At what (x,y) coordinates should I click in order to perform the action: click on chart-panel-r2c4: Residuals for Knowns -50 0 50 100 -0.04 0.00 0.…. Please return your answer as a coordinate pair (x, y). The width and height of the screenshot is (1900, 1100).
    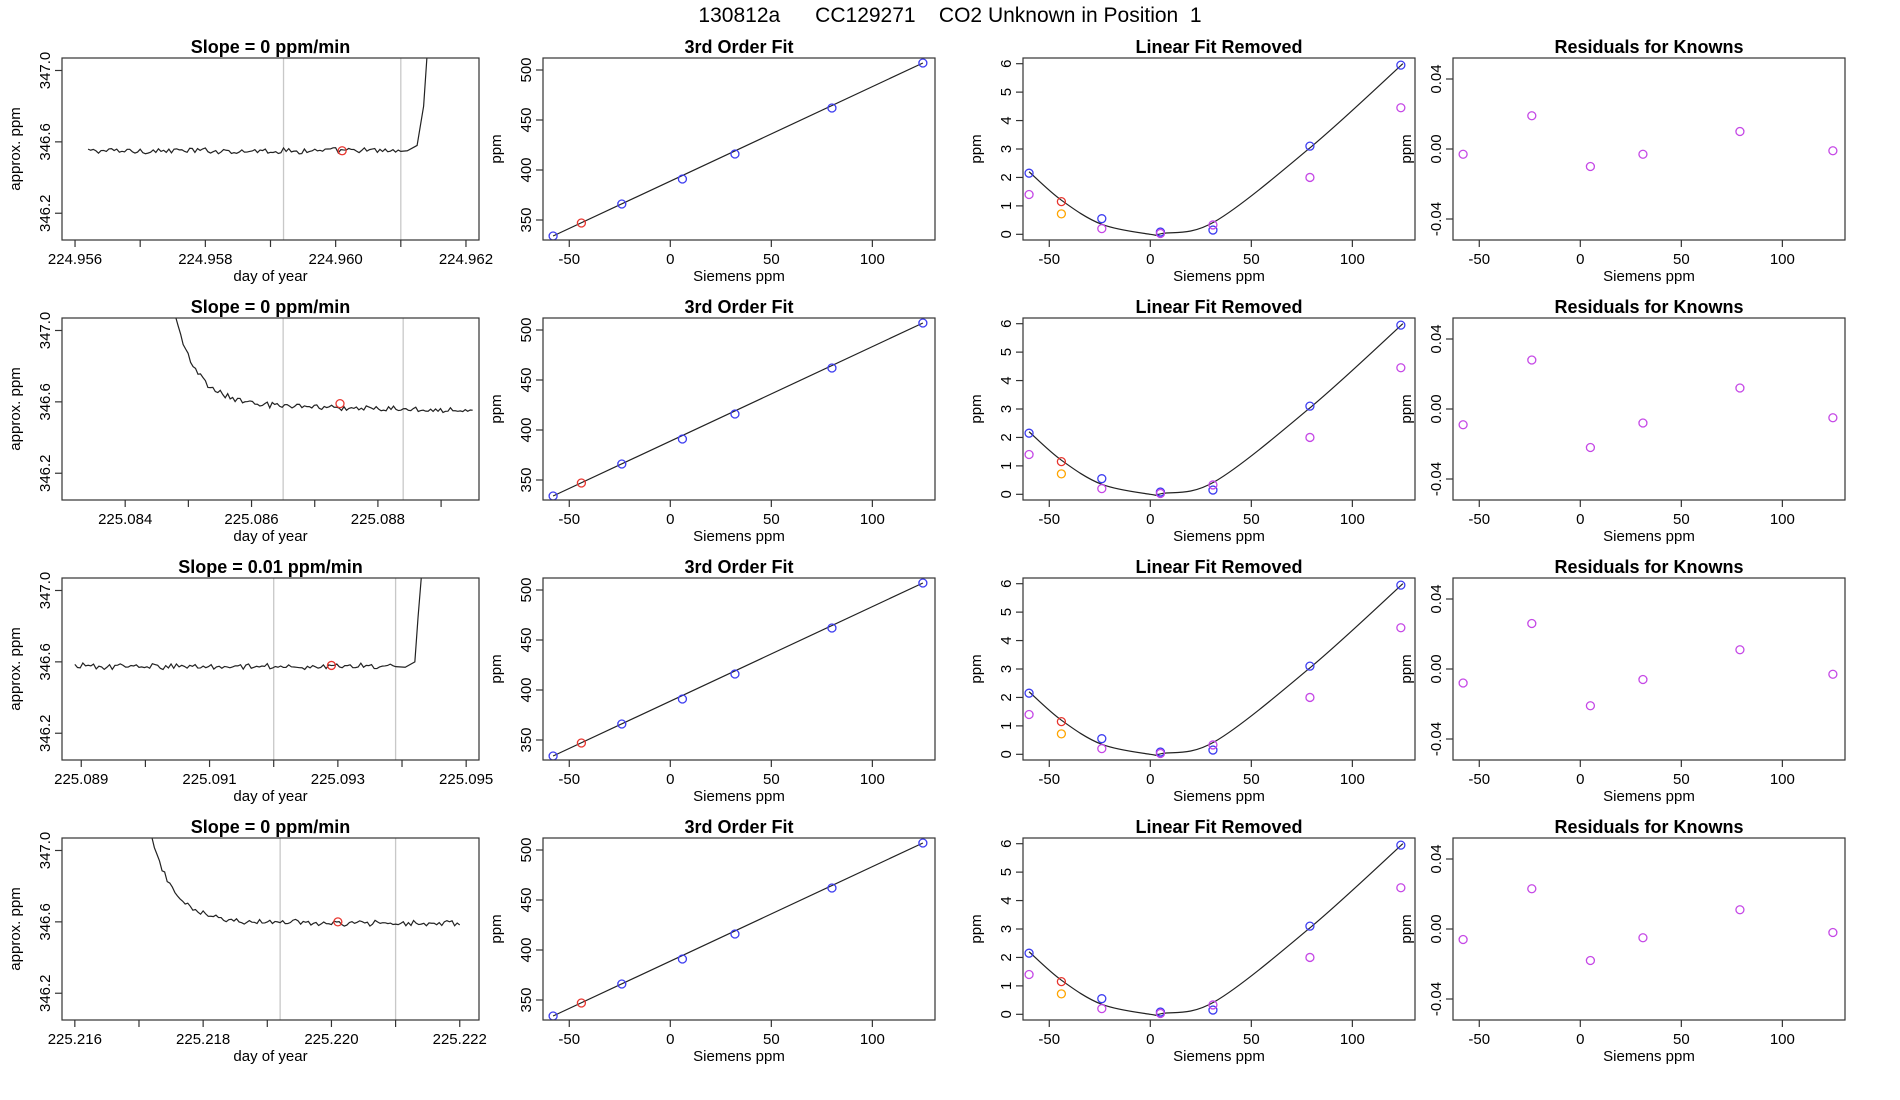
    Looking at the image, I should click on (1622, 421).